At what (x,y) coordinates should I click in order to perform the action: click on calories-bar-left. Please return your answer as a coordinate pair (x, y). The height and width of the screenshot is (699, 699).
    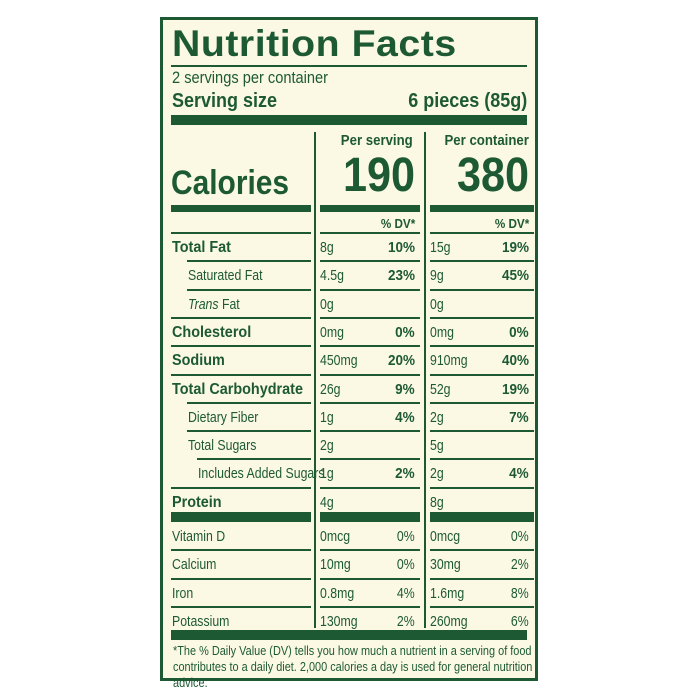
    Looking at the image, I should click on (241, 208).